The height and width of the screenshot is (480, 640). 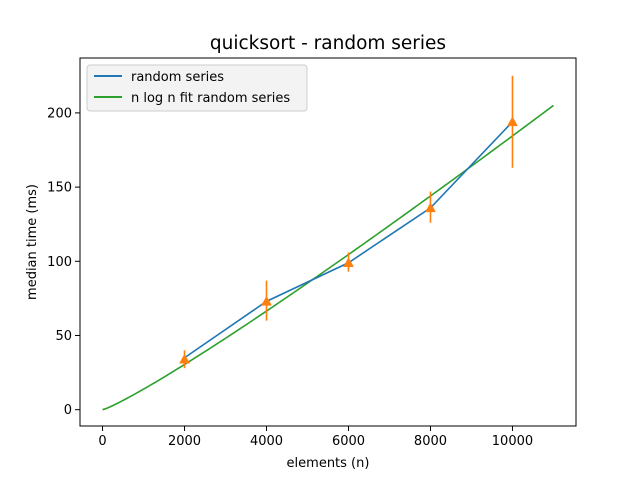 I want to click on x-axis: 0 2000 4000 6000 8000 10000, so click(x=315, y=437).